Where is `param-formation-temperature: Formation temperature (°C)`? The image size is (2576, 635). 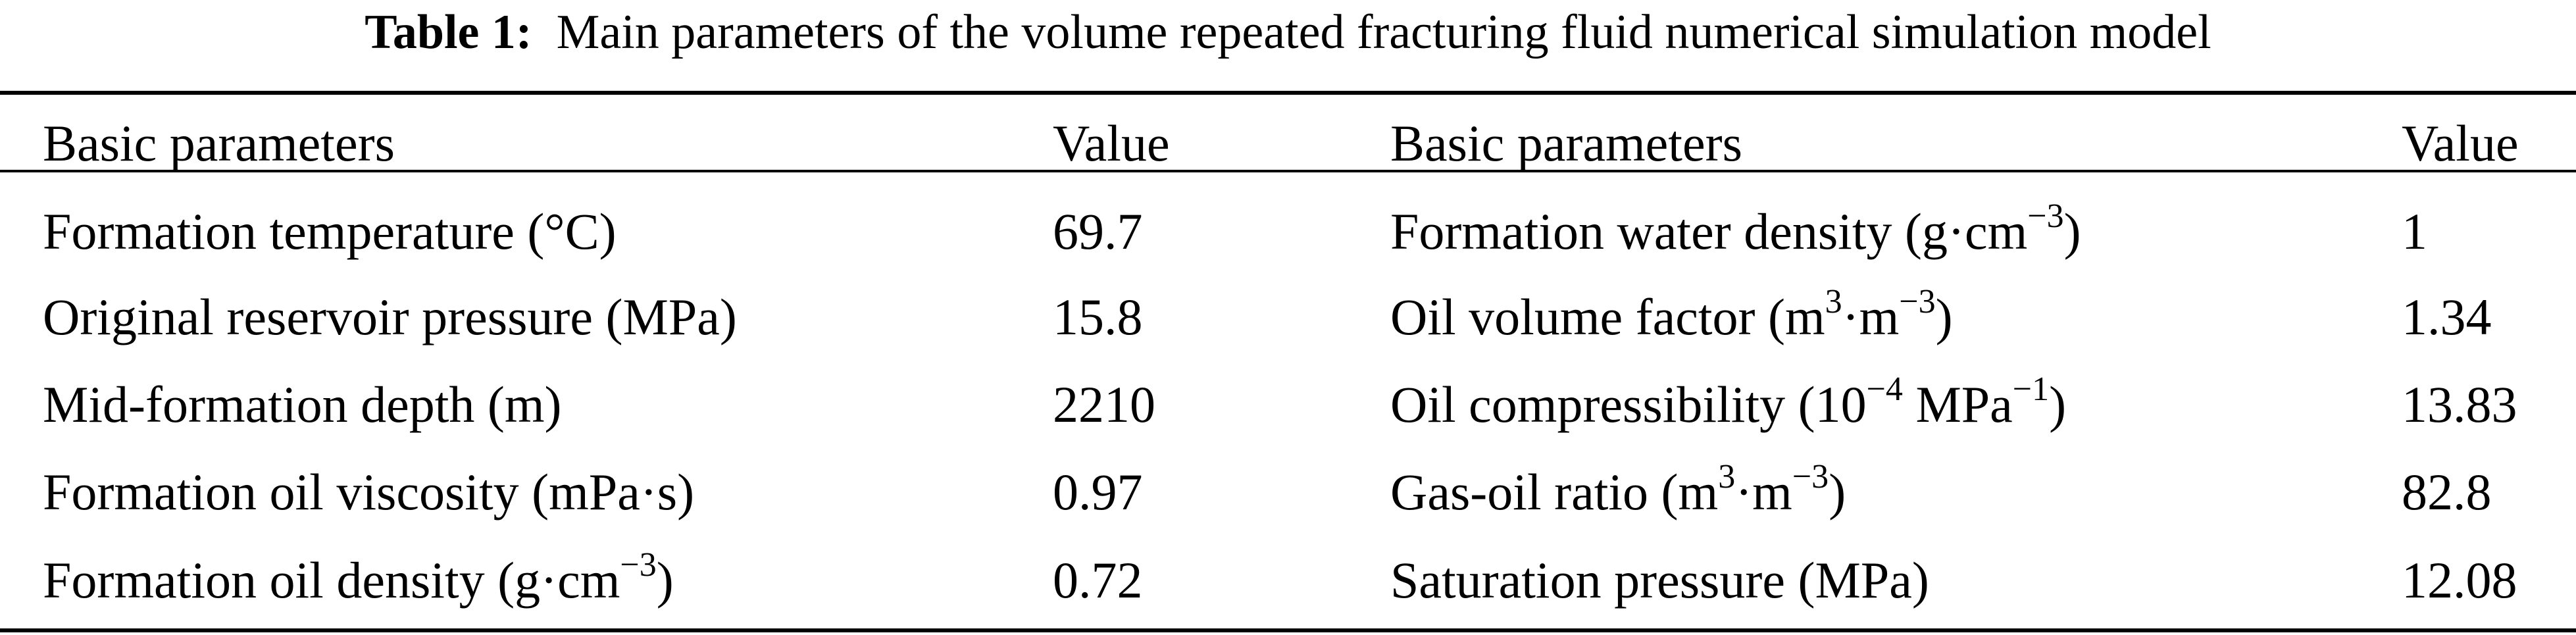 param-formation-temperature: Formation temperature (°C) is located at coordinates (330, 231).